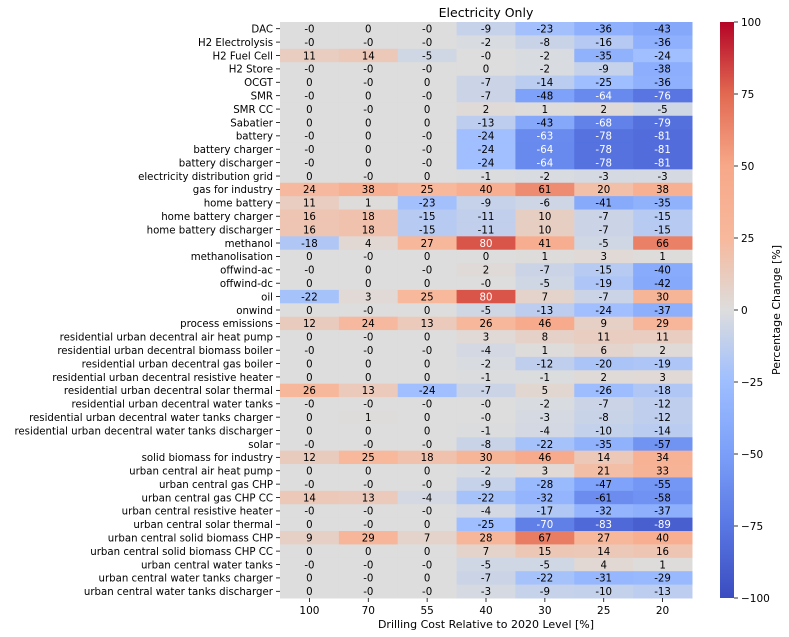  What do you see at coordinates (484, 607) in the screenshot?
I see `column-labels: 100 70 55 40 30 25 20` at bounding box center [484, 607].